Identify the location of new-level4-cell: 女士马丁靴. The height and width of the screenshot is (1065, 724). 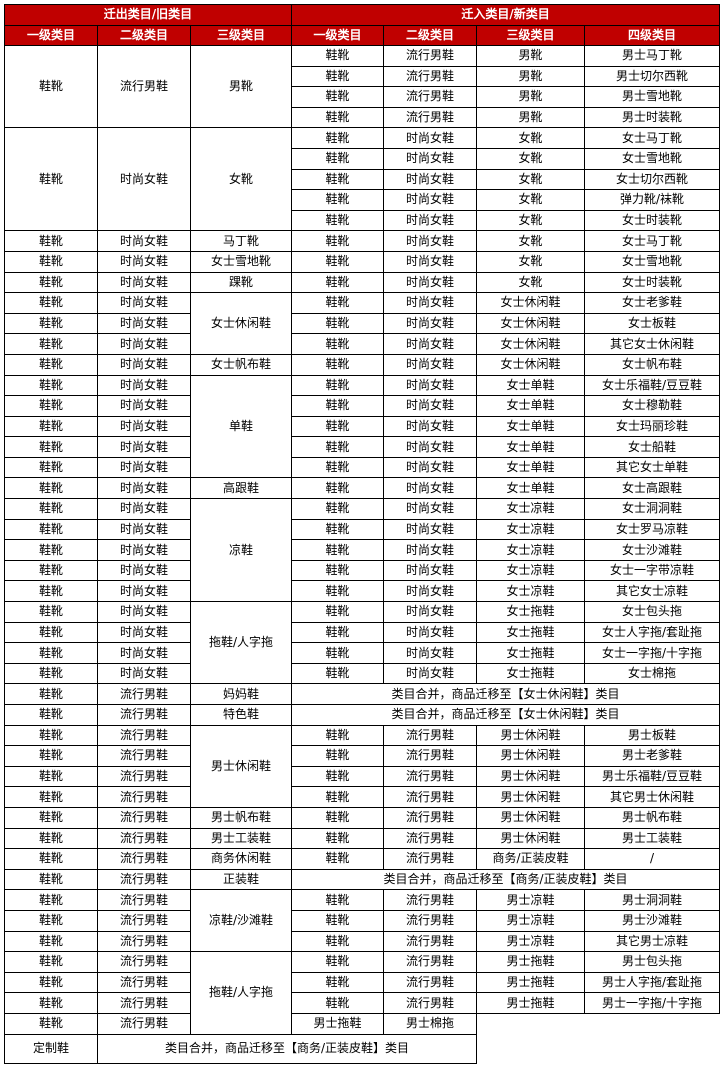
(652, 138).